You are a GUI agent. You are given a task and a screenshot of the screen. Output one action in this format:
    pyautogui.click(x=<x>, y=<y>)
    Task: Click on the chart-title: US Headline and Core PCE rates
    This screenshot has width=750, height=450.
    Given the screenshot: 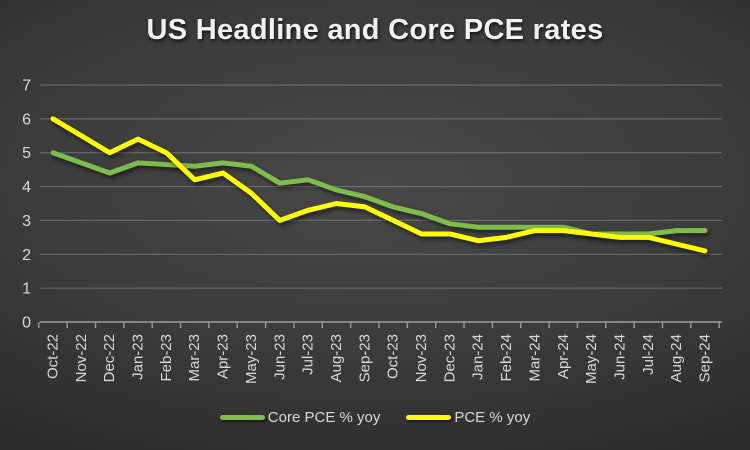 What is the action you would take?
    pyautogui.click(x=375, y=30)
    